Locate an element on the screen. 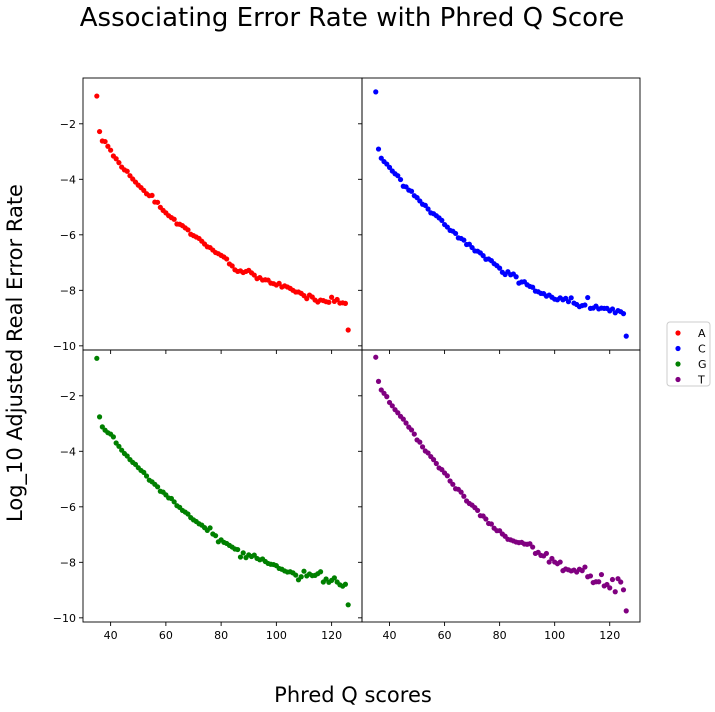 The width and height of the screenshot is (715, 712). x-tick-label: 120 is located at coordinates (331, 635).